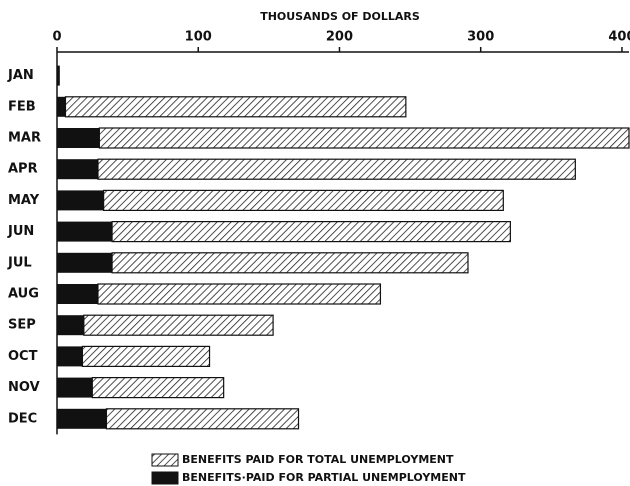 Image resolution: width=630 pixels, height=486 pixels. I want to click on y-tick-label: NOV, so click(24, 387).